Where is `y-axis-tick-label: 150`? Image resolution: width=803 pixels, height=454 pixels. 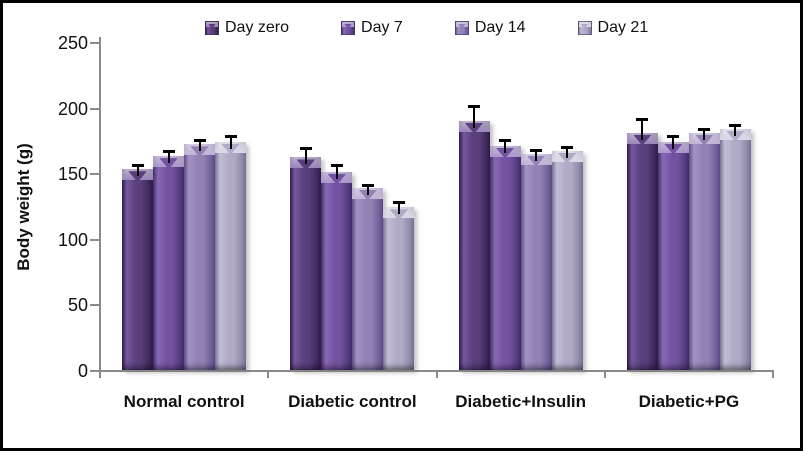 y-axis-tick-label: 150 is located at coordinates (72, 174).